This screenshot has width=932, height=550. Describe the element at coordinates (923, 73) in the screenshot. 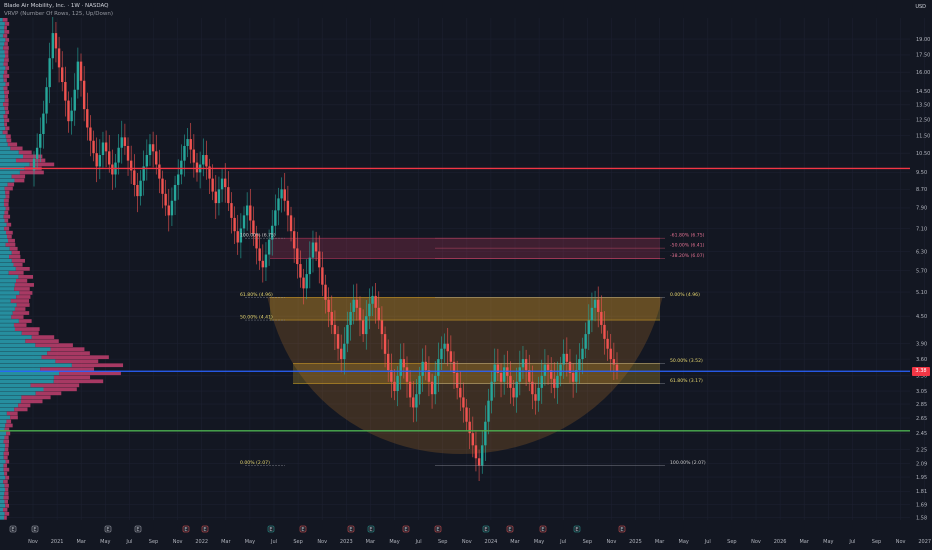

I see `y-tick-label: 16.00` at that location.